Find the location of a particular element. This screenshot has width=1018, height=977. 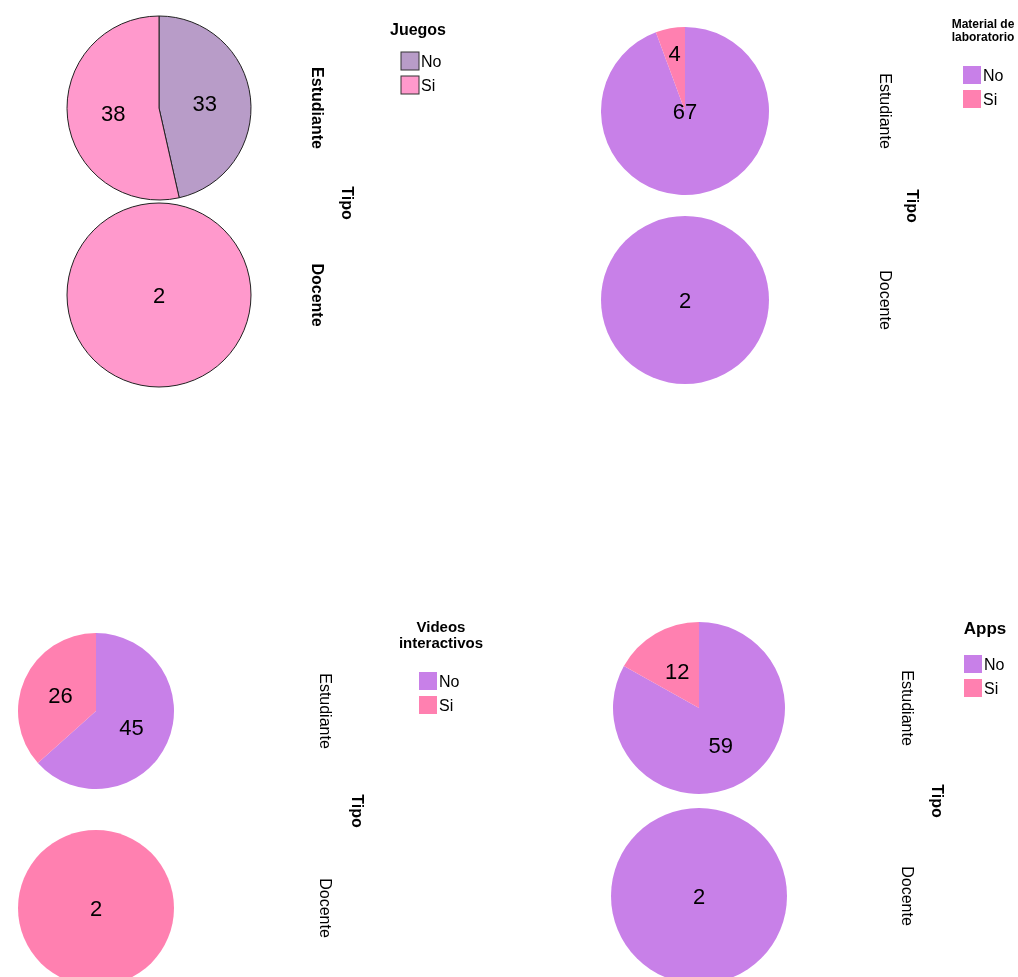

legend-title: Juegos is located at coordinates (418, 29).